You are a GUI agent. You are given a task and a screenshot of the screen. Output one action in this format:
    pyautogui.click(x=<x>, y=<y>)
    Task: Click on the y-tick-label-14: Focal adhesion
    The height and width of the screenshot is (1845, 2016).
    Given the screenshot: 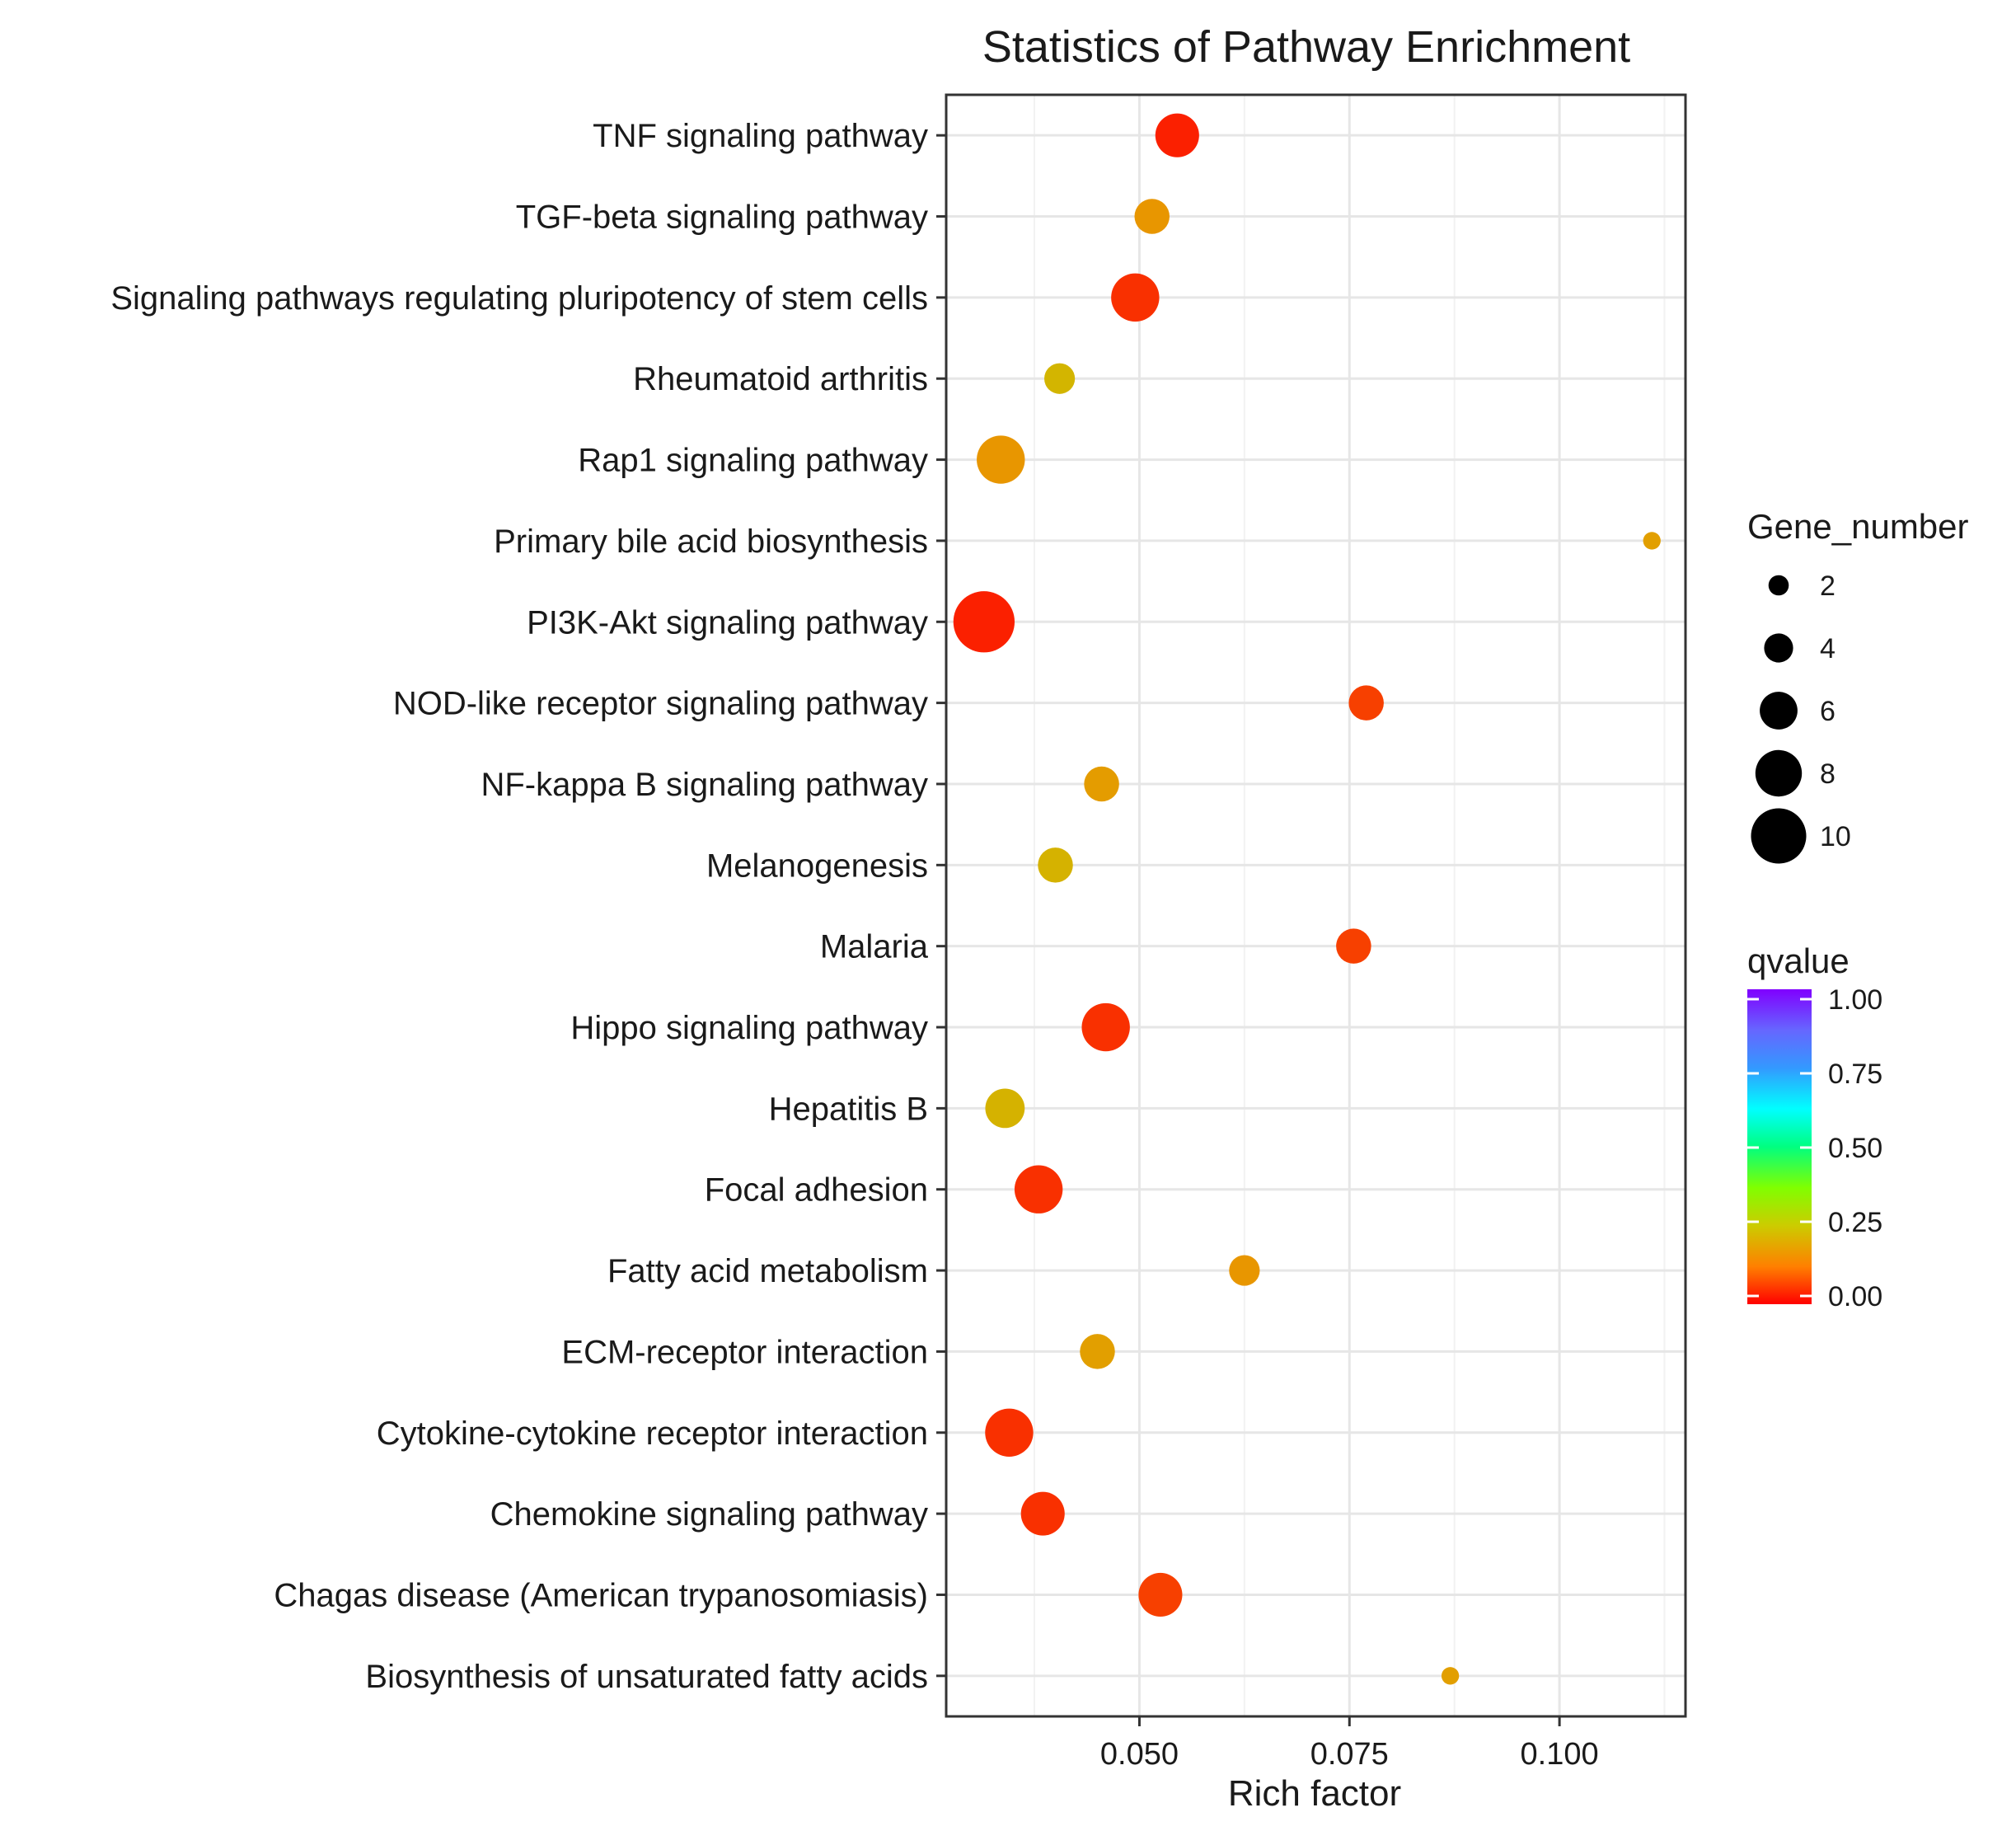 What is the action you would take?
    pyautogui.click(x=816, y=1190)
    